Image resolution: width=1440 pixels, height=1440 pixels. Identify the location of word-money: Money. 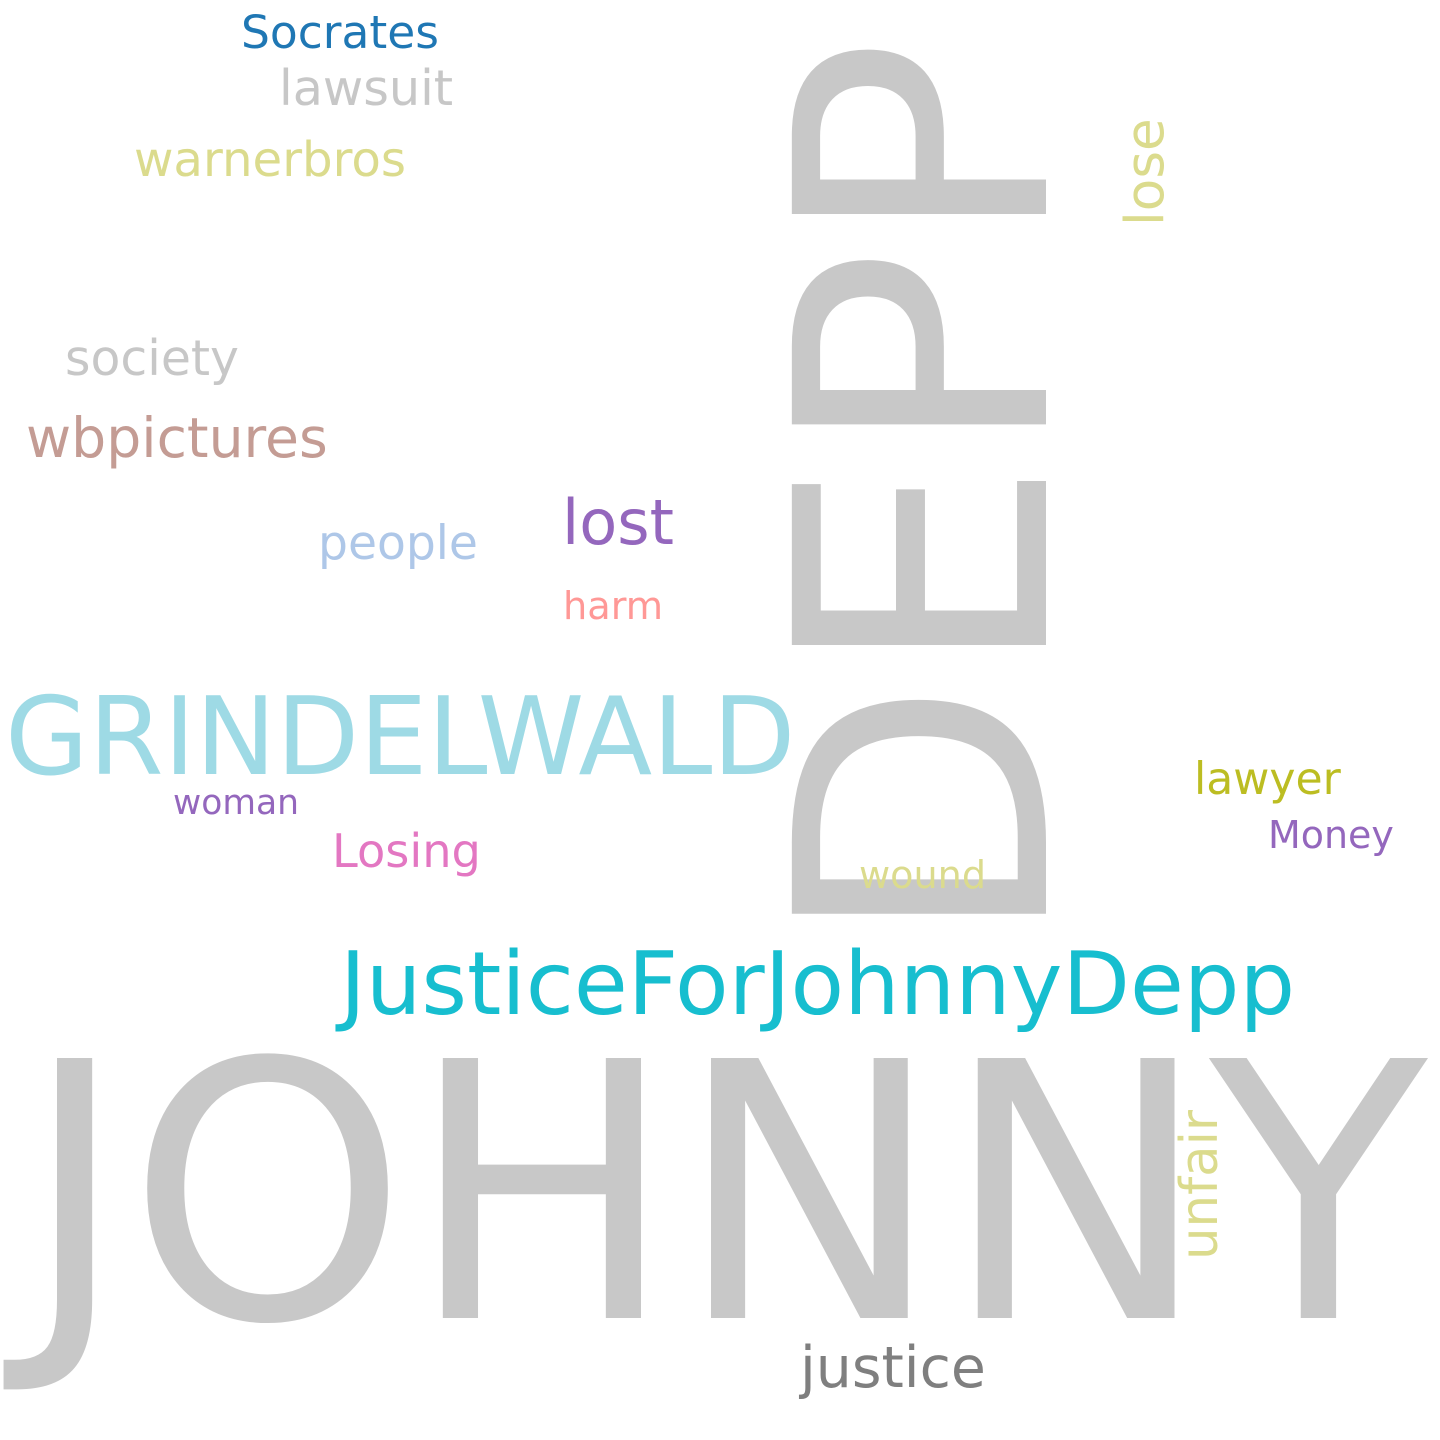
(1331, 835).